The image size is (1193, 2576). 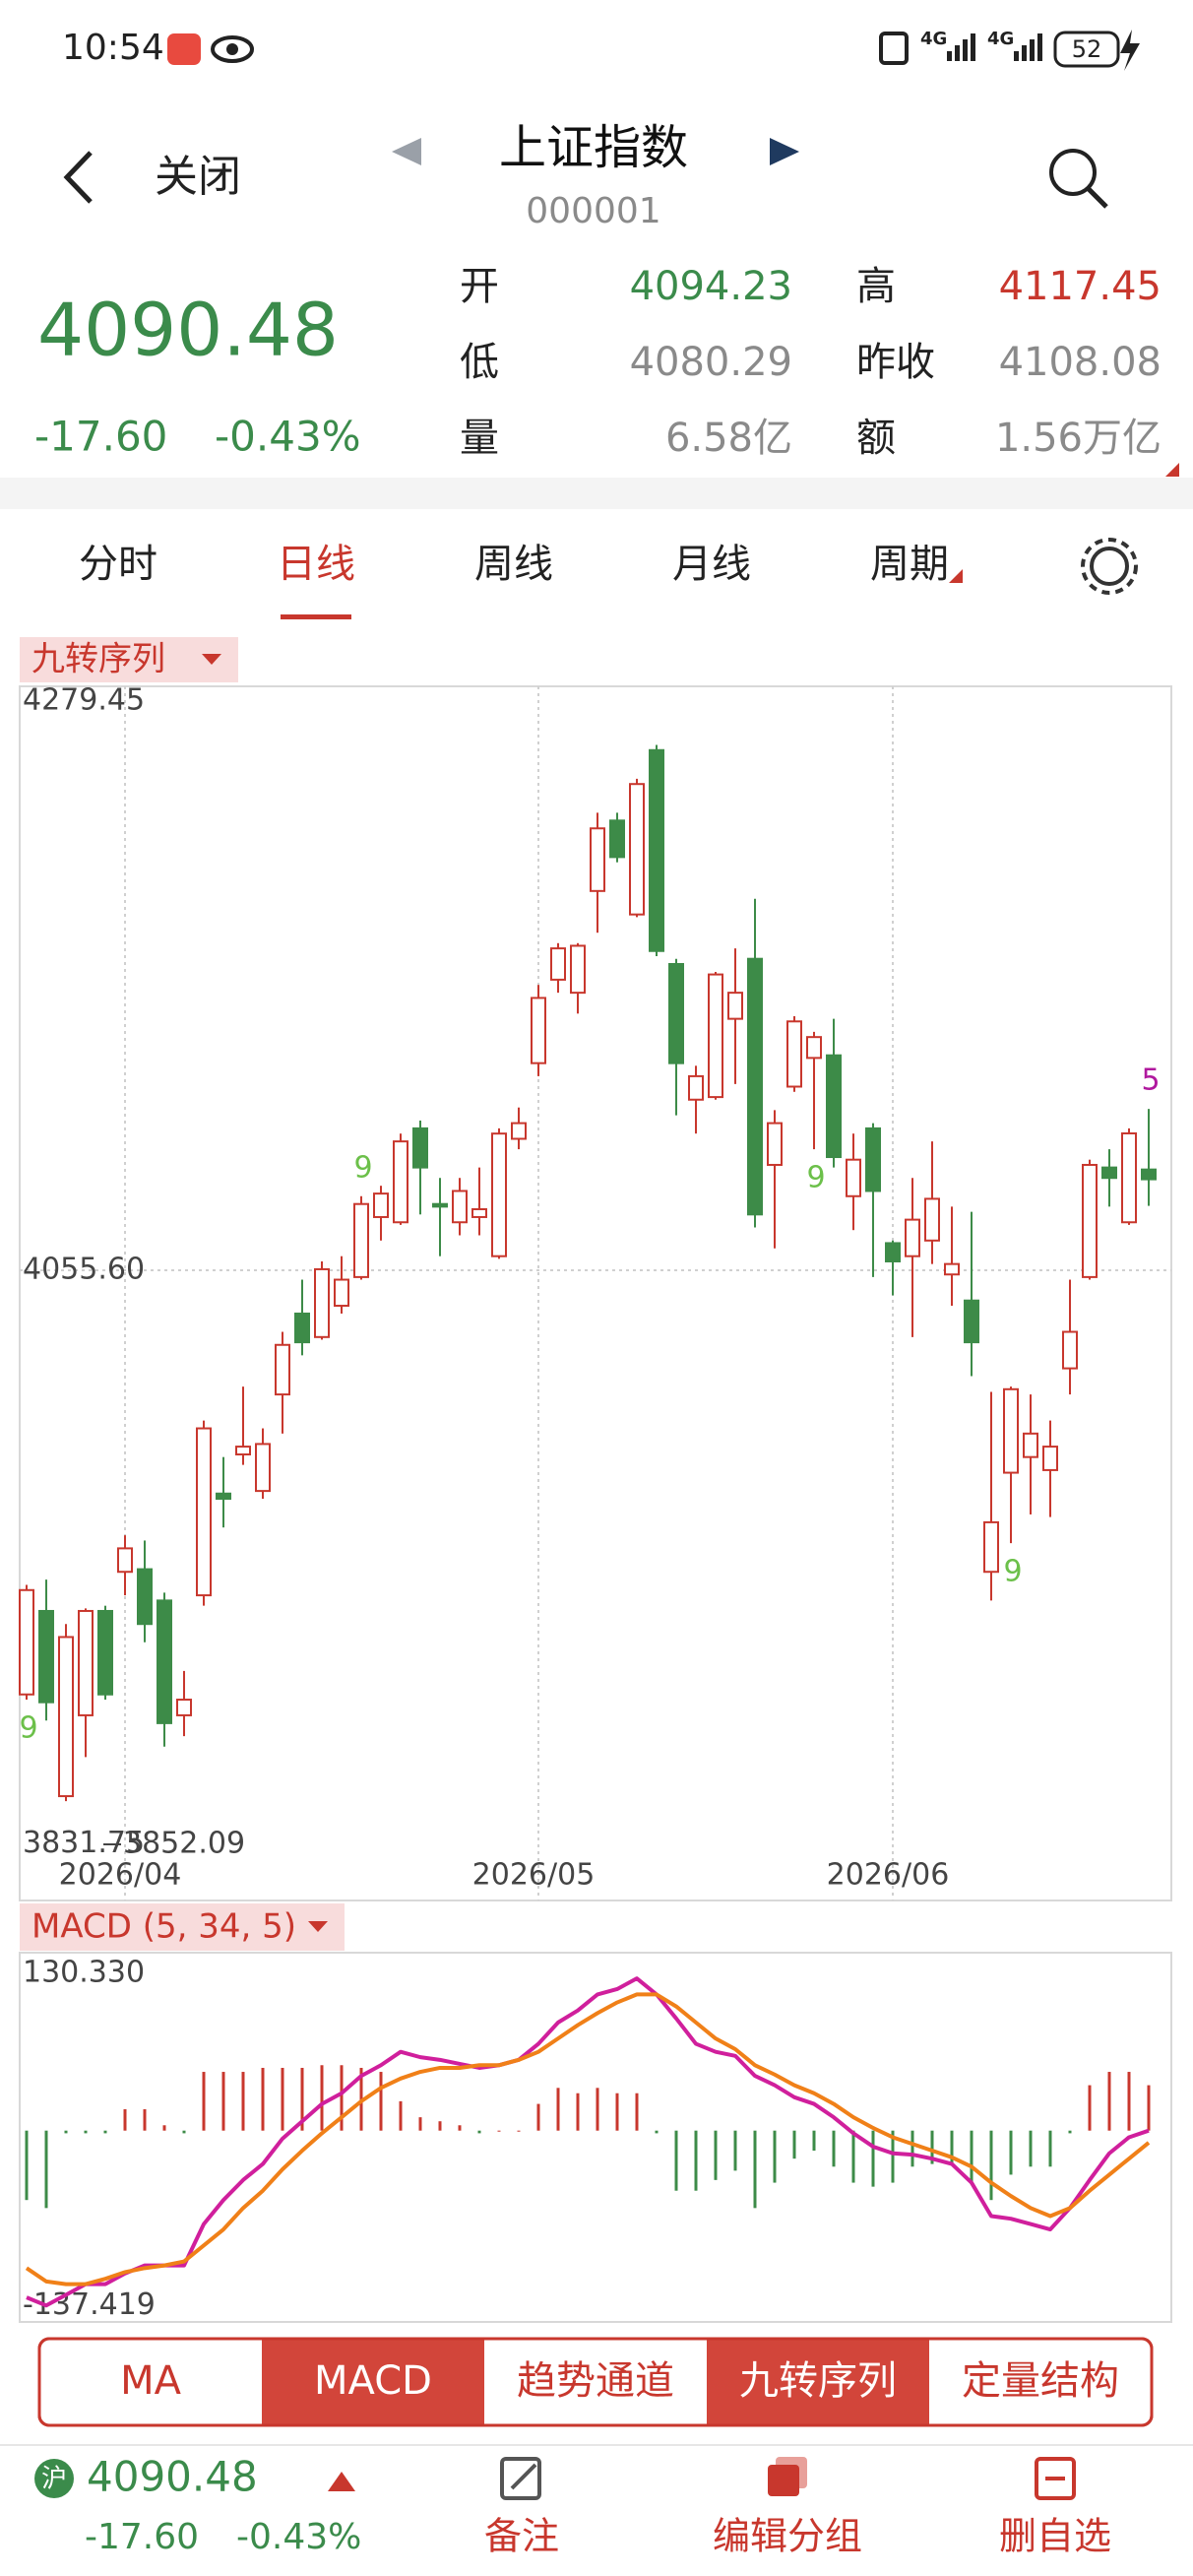 I want to click on period-tab: 分时, so click(x=118, y=564).